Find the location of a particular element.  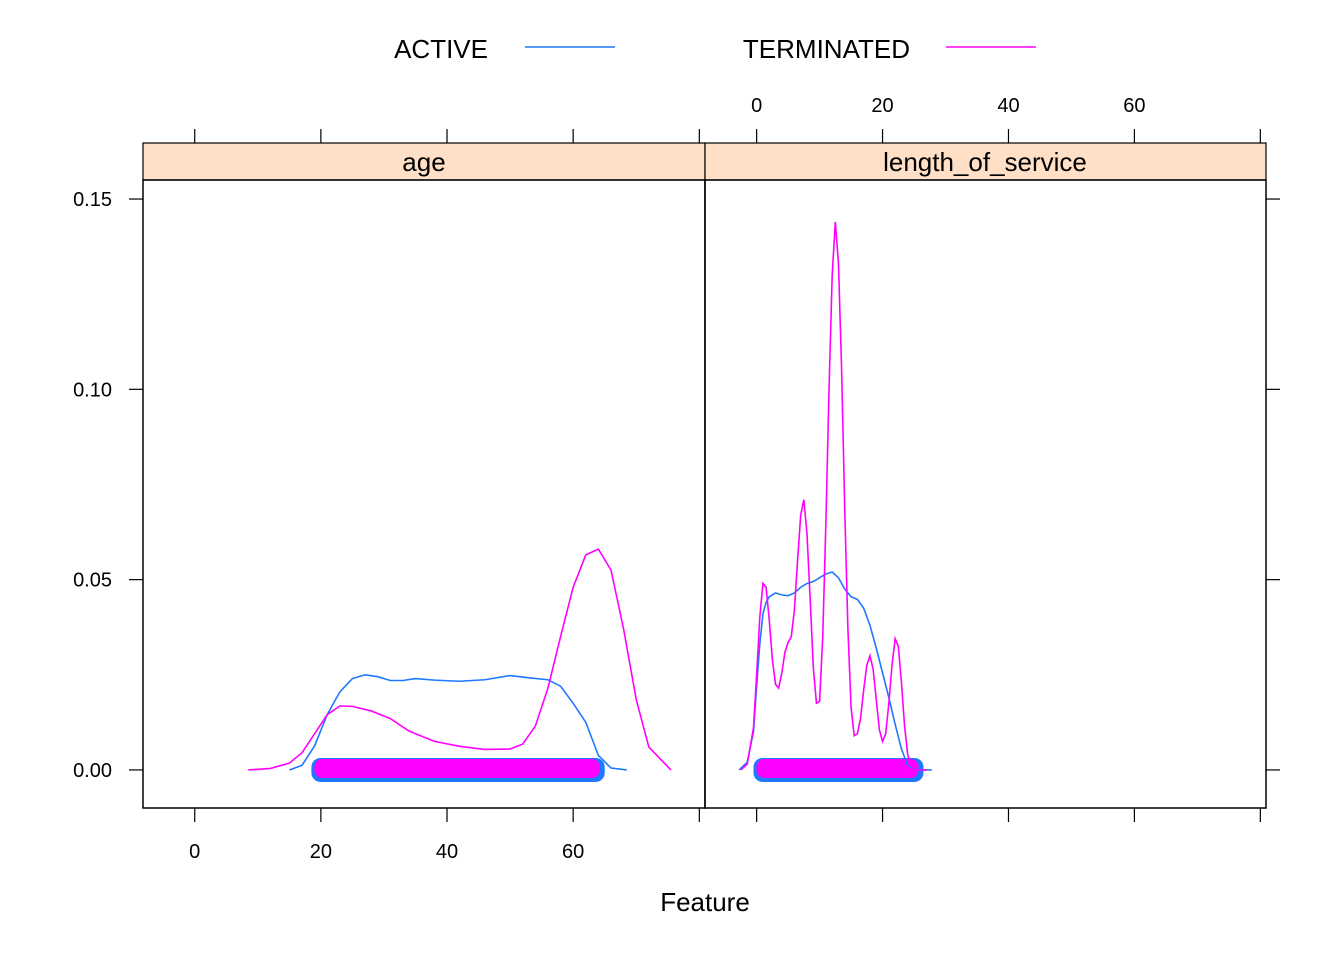

y-tick-label: 0.10 is located at coordinates (92, 390).